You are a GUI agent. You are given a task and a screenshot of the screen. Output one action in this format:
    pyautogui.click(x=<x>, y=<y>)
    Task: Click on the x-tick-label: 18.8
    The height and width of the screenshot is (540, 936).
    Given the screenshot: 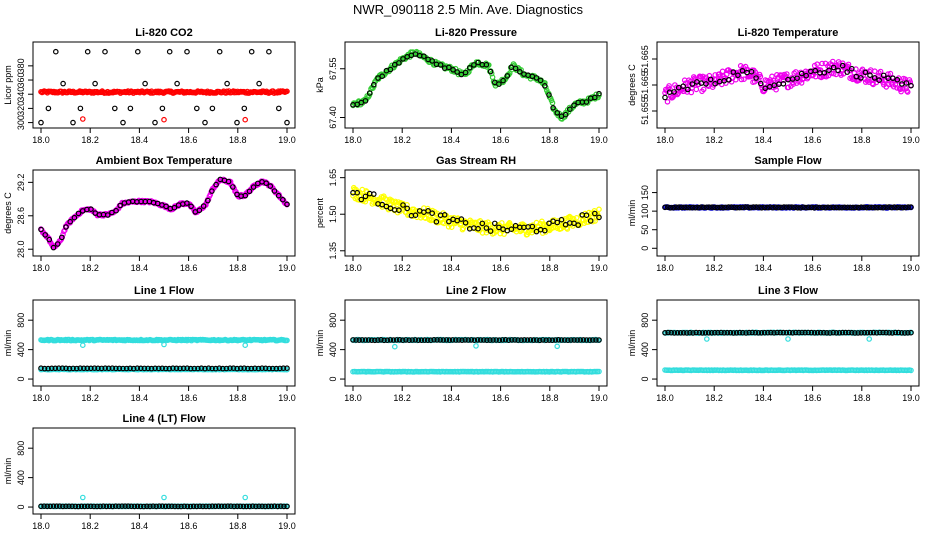 What is the action you would take?
    pyautogui.click(x=862, y=140)
    